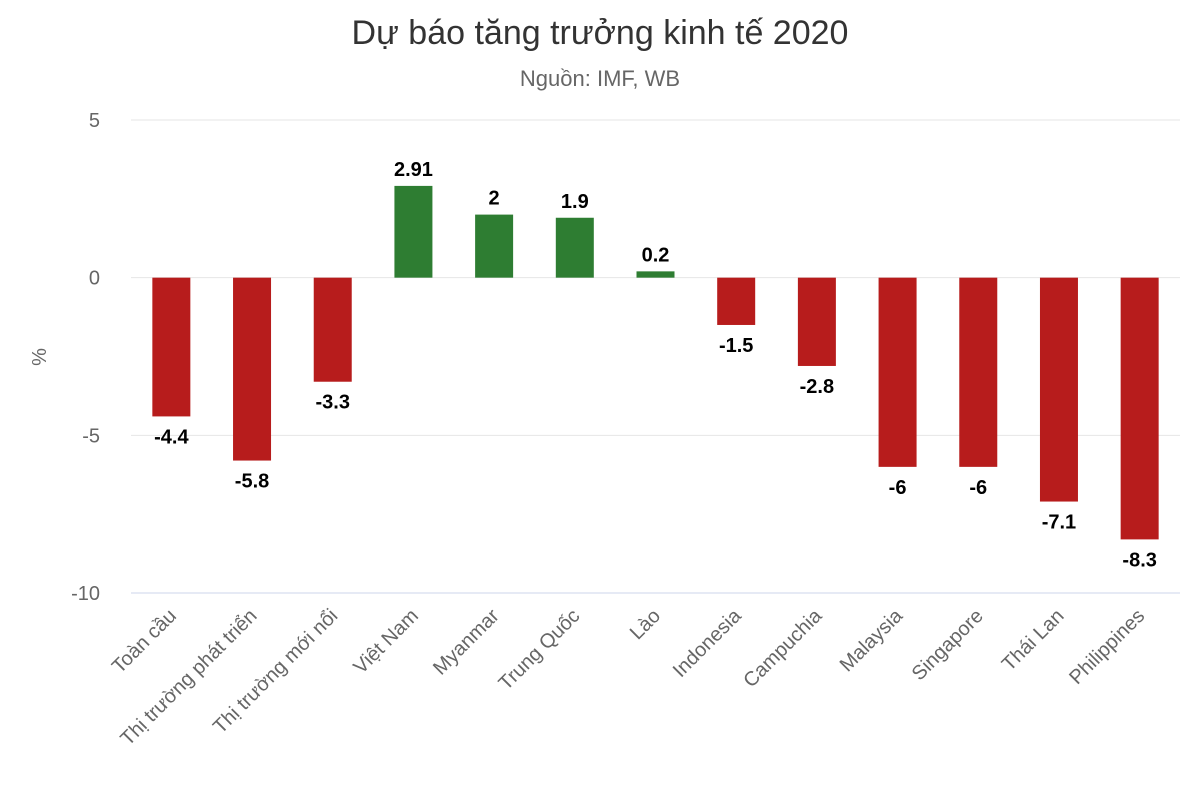  I want to click on x-category-label: Thái Lan, so click(1033, 640).